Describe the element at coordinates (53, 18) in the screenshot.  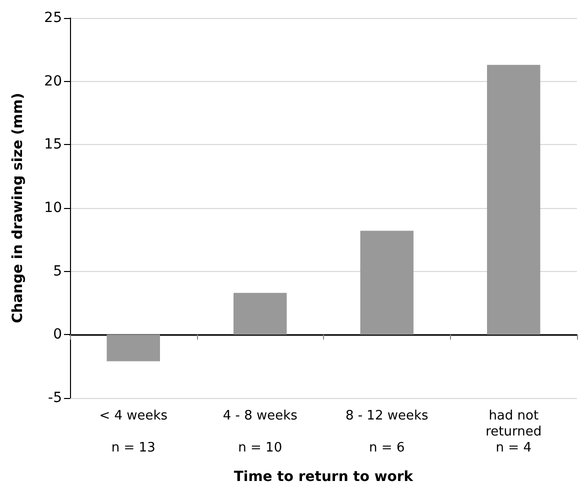
I see `y-tick-label: 25` at that location.